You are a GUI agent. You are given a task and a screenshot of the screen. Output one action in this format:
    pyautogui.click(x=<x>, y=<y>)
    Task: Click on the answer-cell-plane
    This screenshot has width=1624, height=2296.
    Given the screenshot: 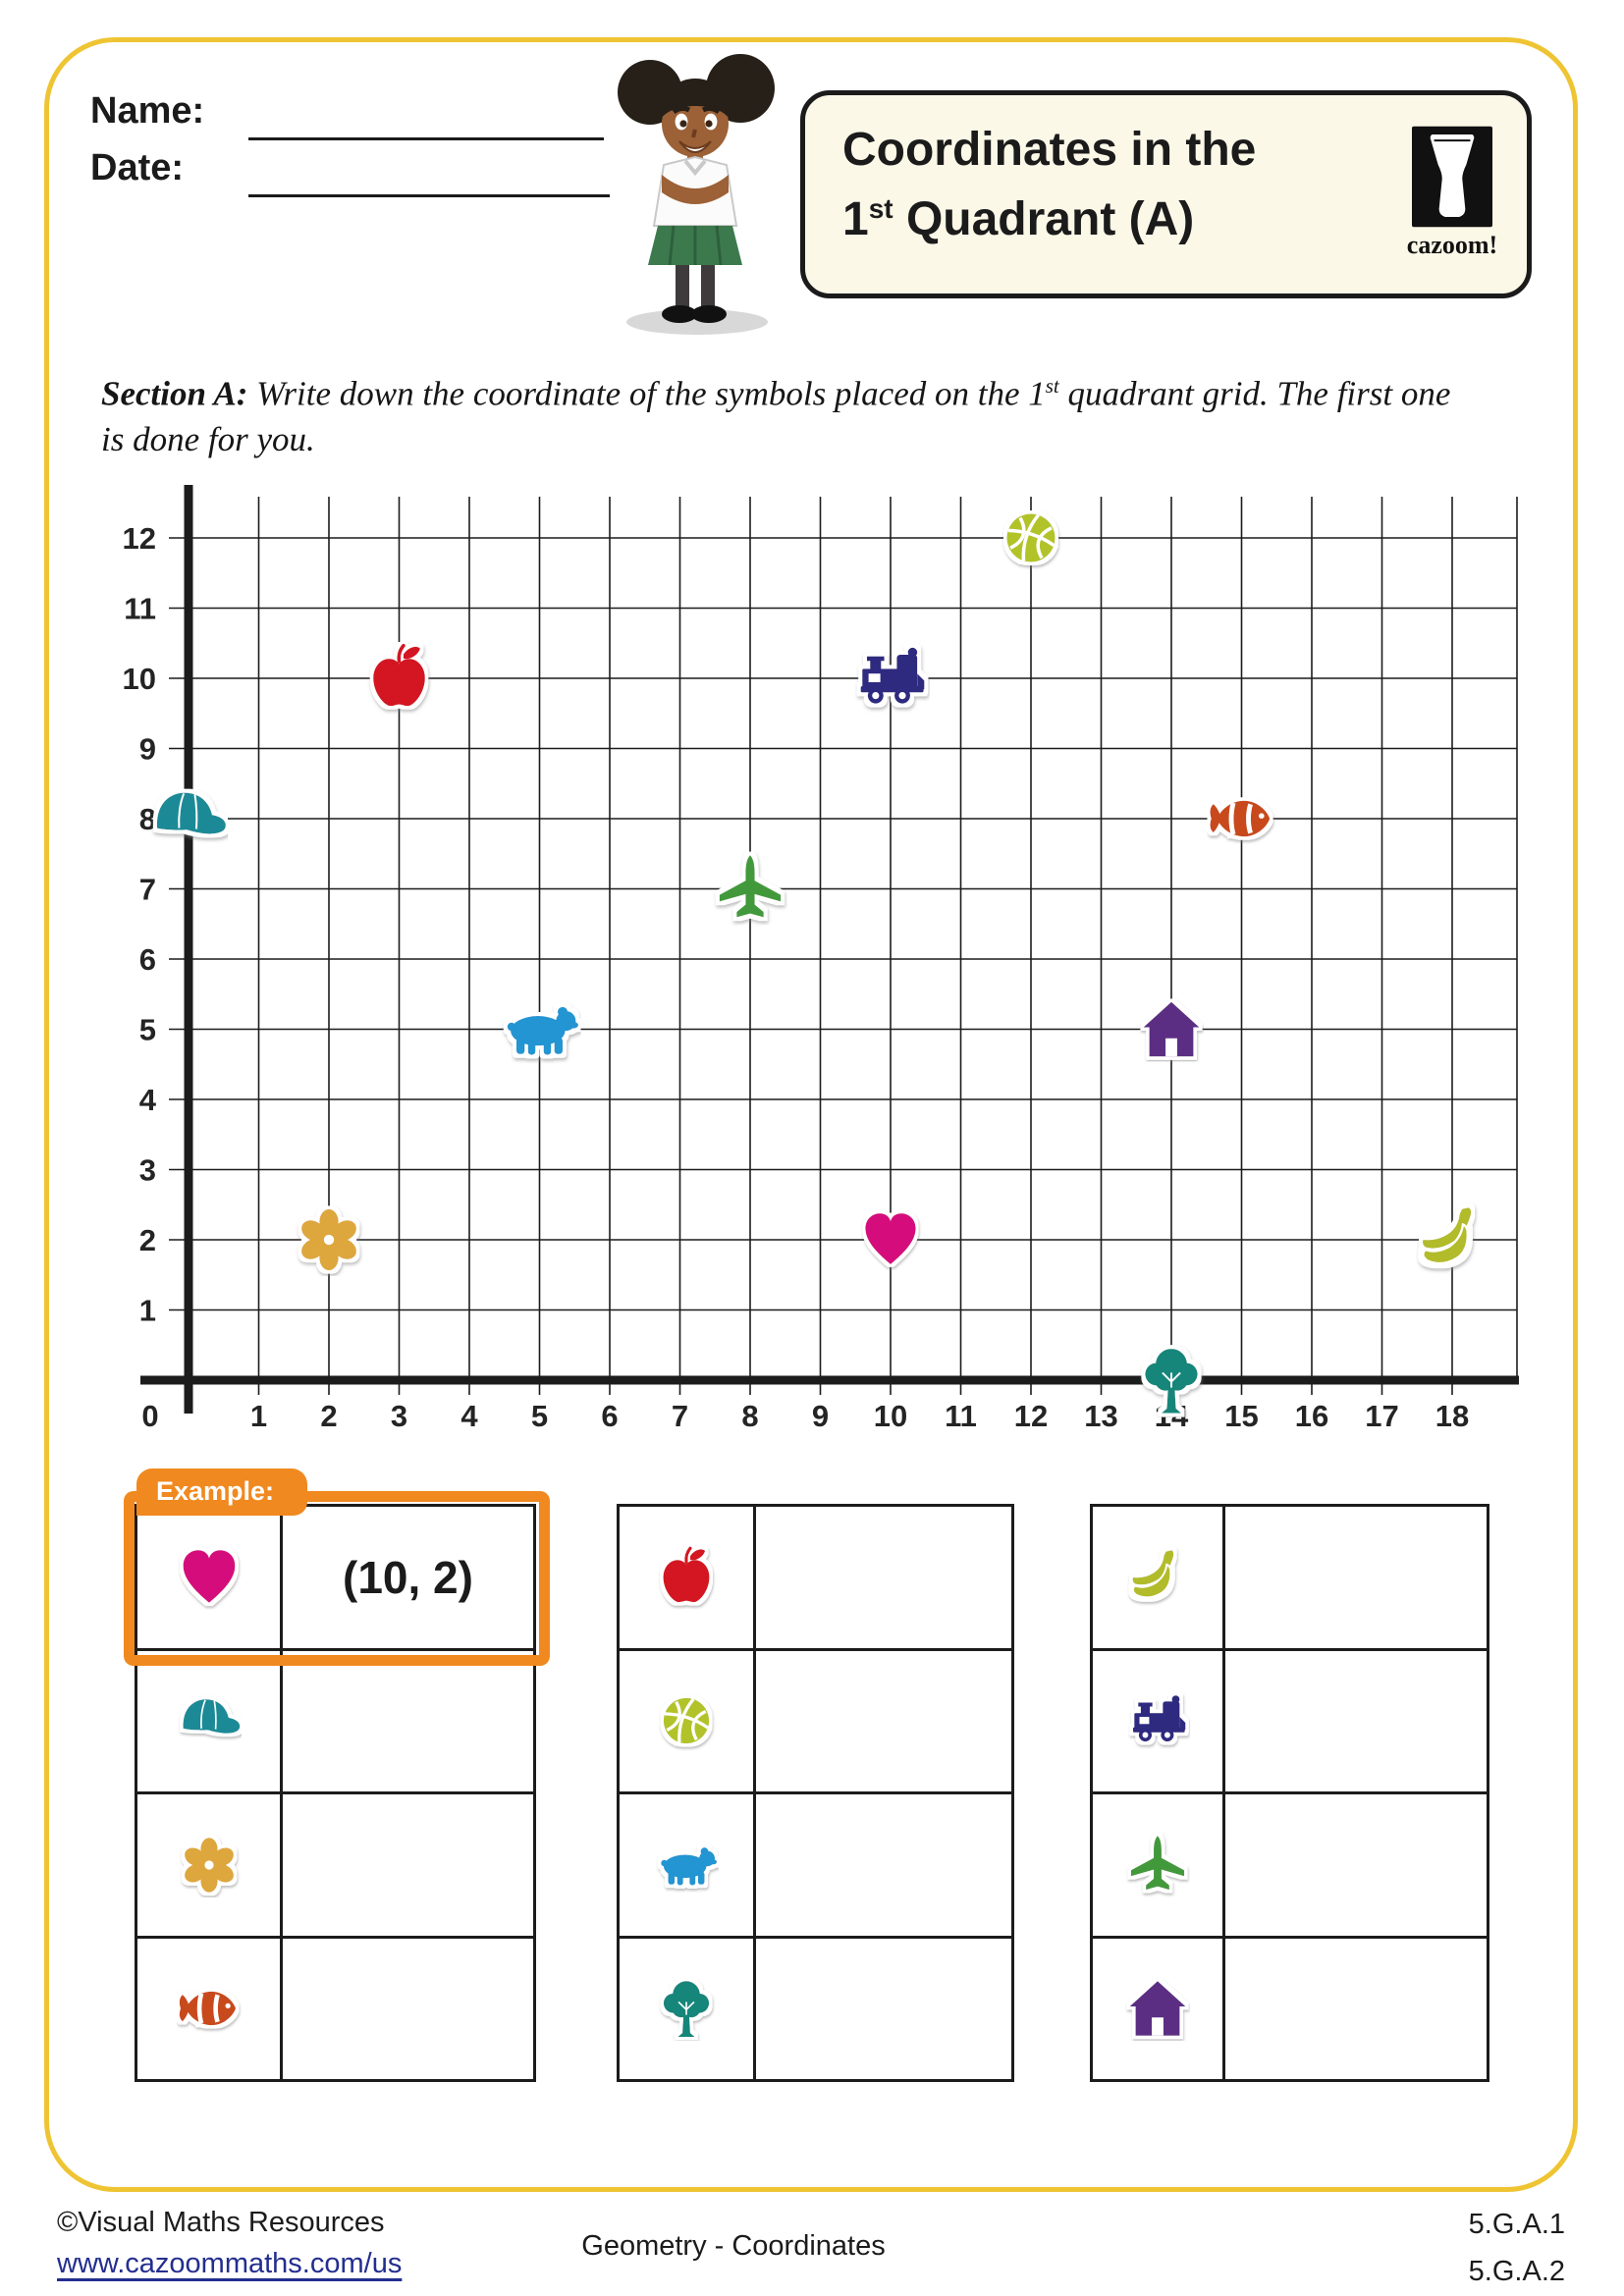 What is the action you would take?
    pyautogui.click(x=1356, y=1865)
    